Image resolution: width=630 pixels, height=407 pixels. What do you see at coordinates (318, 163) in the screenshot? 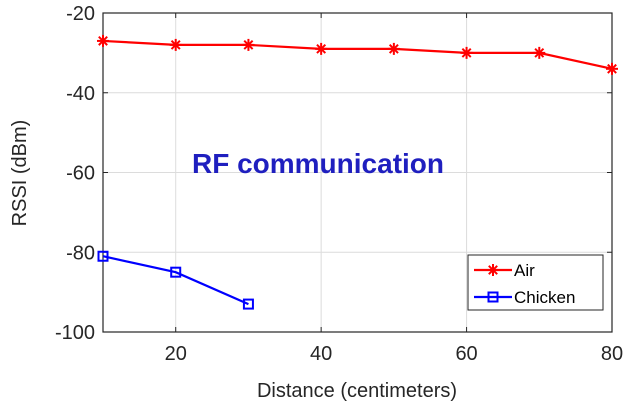
I see `chart-annotation: RF communication` at bounding box center [318, 163].